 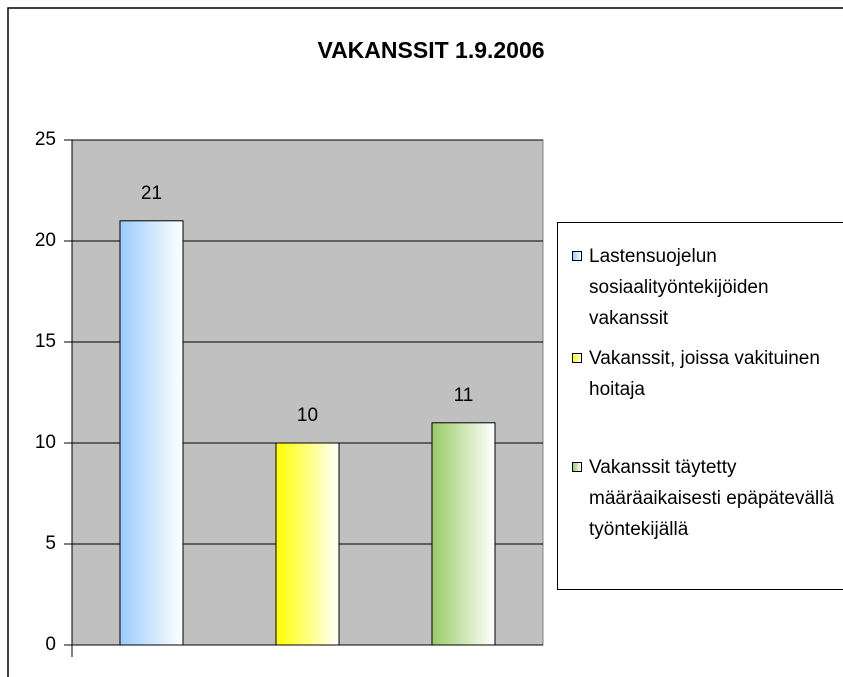 I want to click on y-tick-label: 15, so click(x=45, y=341).